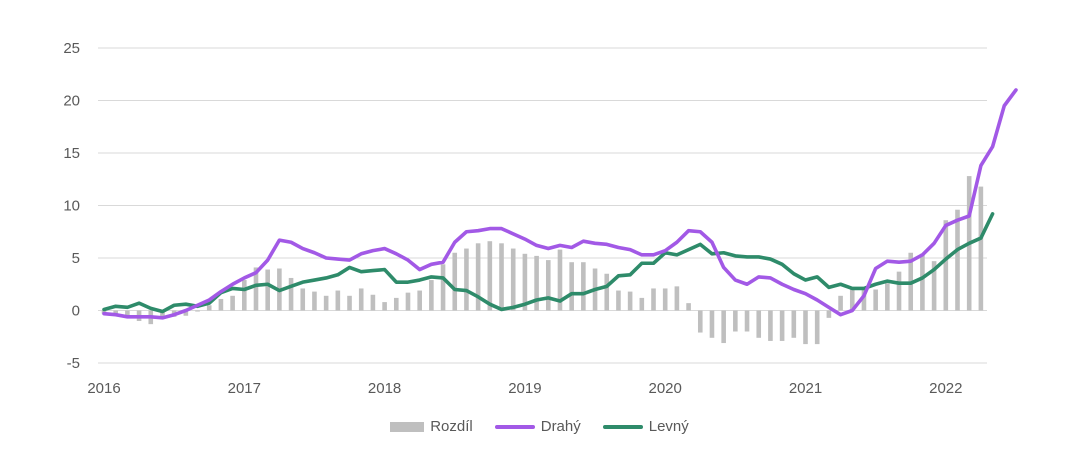 The image size is (1079, 468). I want to click on x-tick-label: 2019, so click(524, 388).